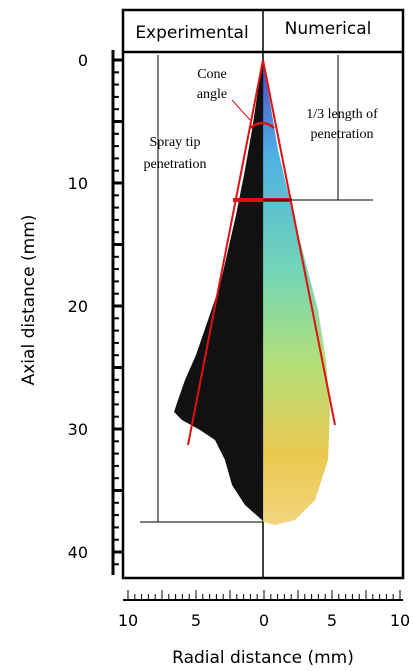  What do you see at coordinates (263, 658) in the screenshot?
I see `x-axis-label: Radial distance (mm)` at bounding box center [263, 658].